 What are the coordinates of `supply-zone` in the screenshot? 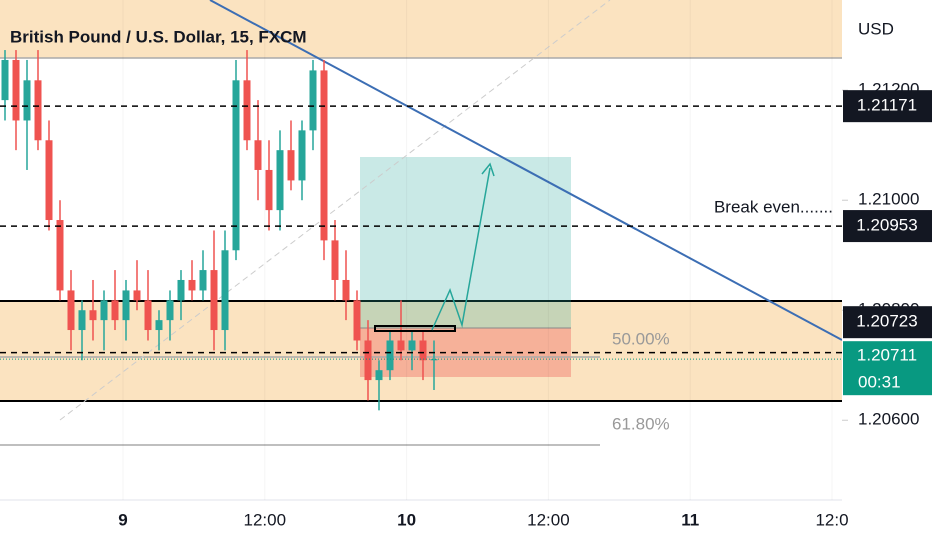 It's located at (421, 29).